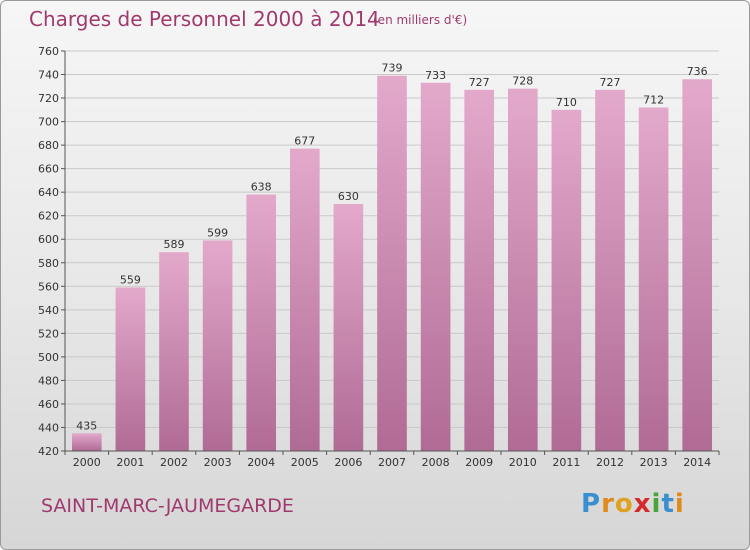 Image resolution: width=750 pixels, height=550 pixels. What do you see at coordinates (204, 19) in the screenshot?
I see `chart-title: Charges de Personnel 2000 à 2014` at bounding box center [204, 19].